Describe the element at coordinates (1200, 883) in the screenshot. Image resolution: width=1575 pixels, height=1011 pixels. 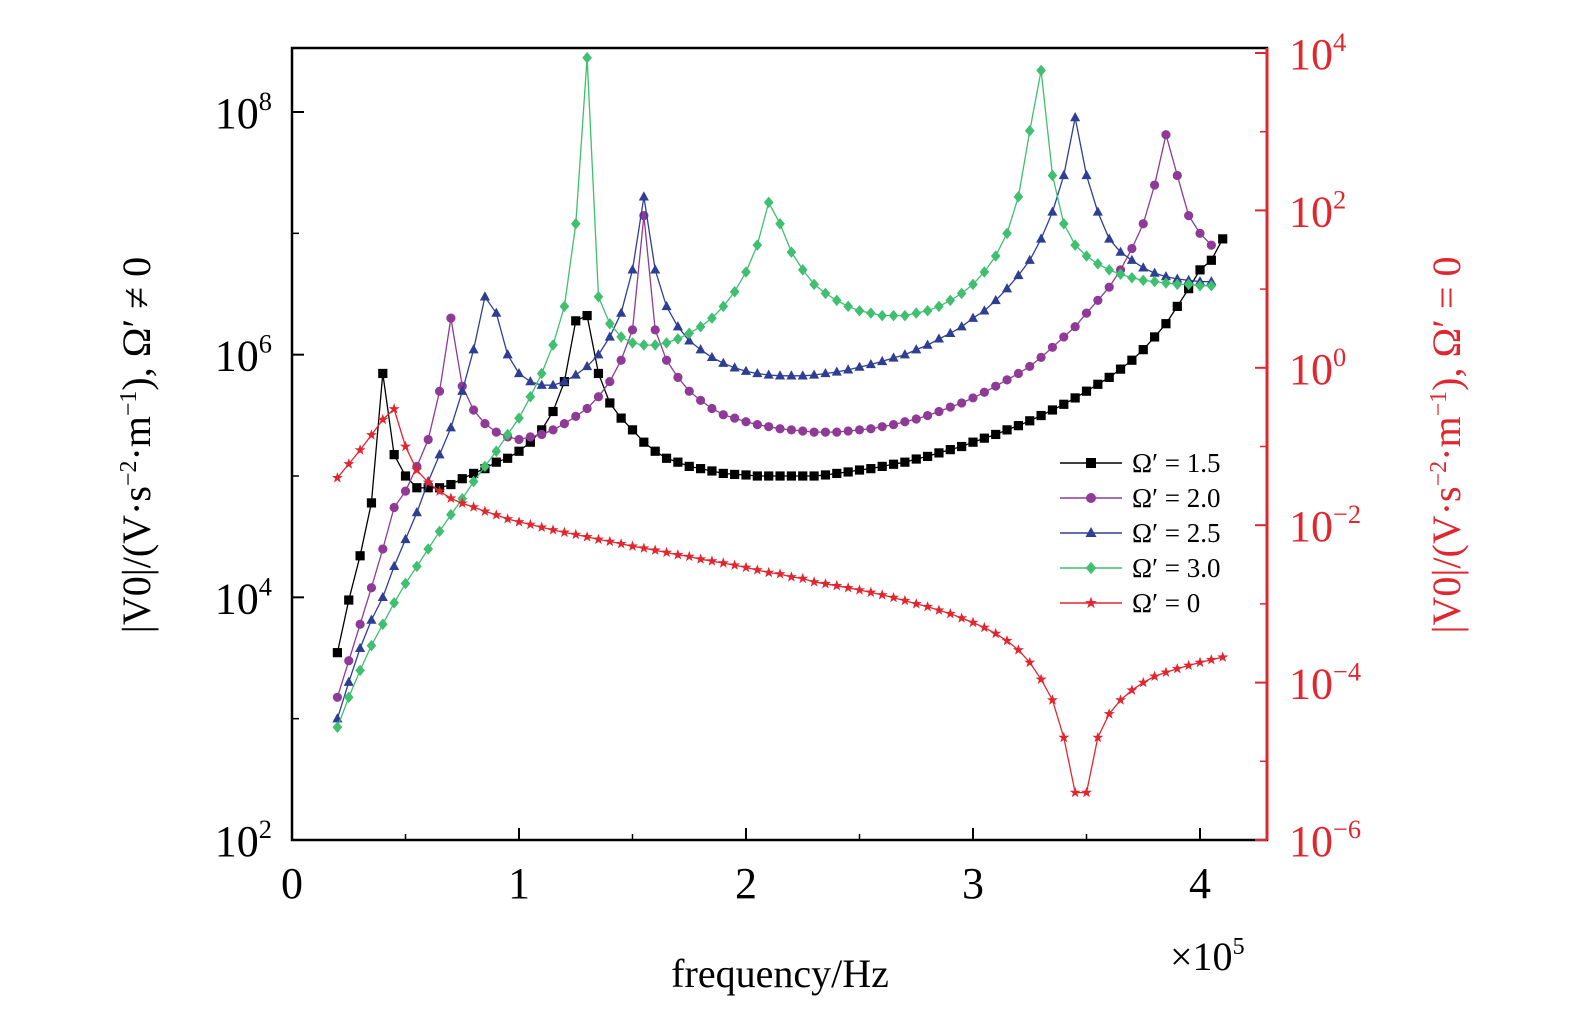
I see `x-tick-label: 4` at that location.